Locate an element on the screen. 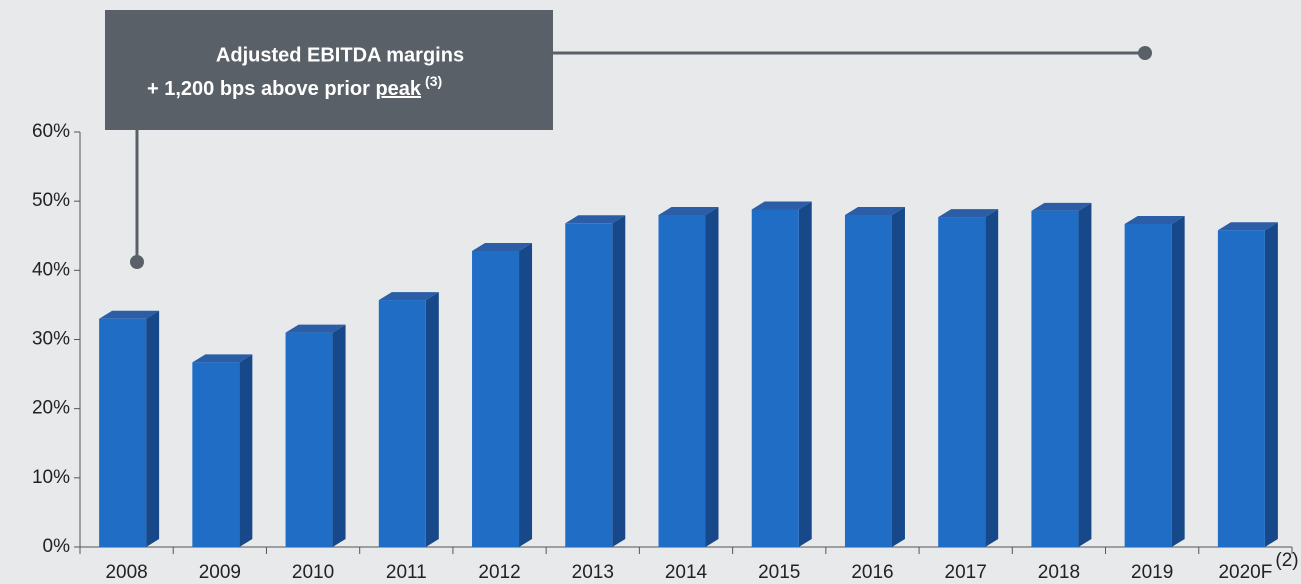 This screenshot has height=584, width=1301. callout-text: + 1,200 bps above prior peak (3) is located at coordinates (294, 87).